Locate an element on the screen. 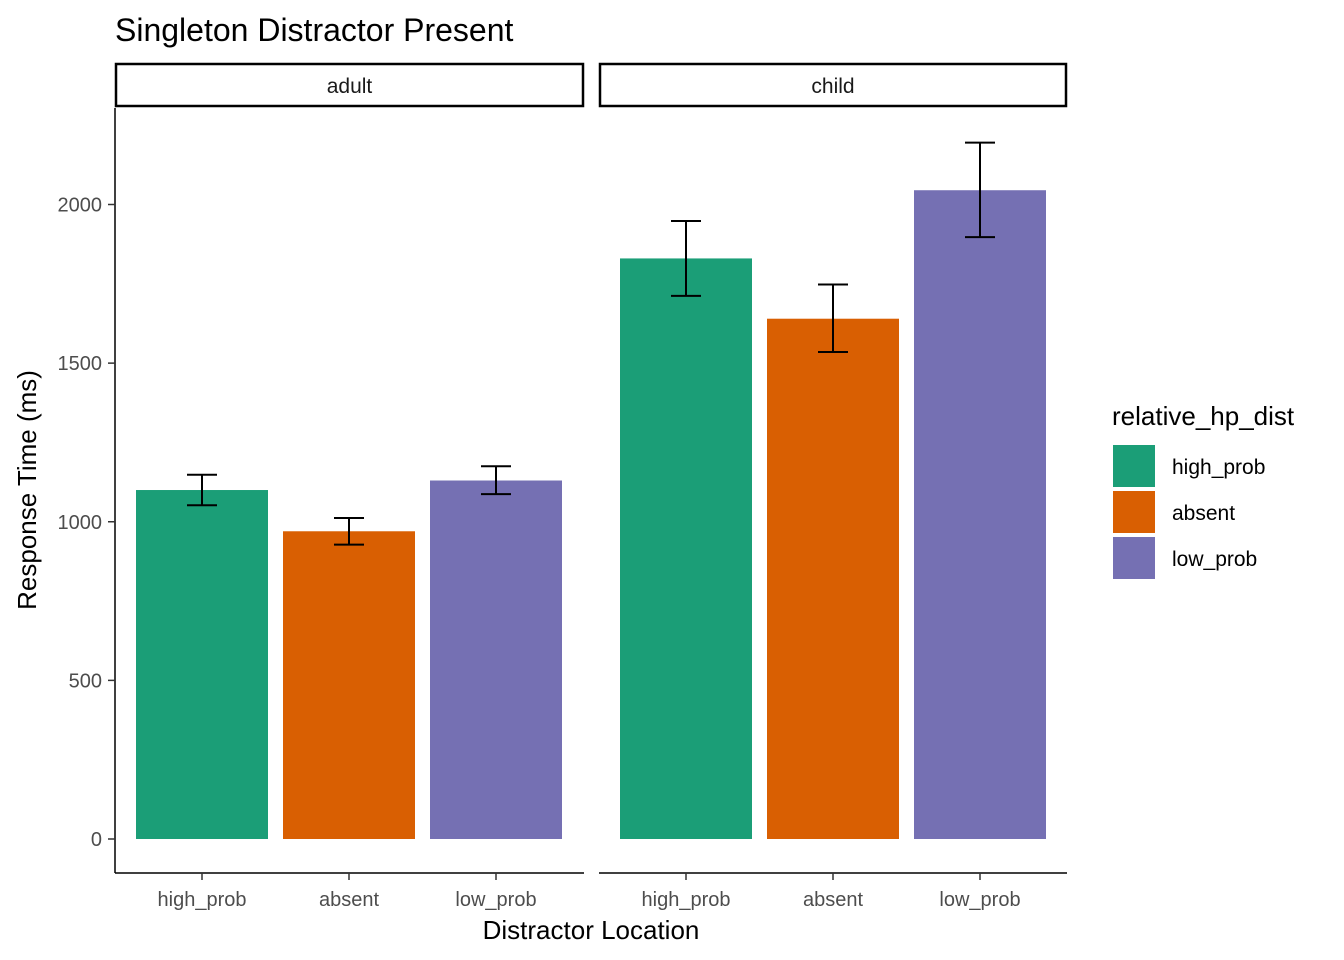 The width and height of the screenshot is (1344, 960). bar-adult-low_prob is located at coordinates (496, 659).